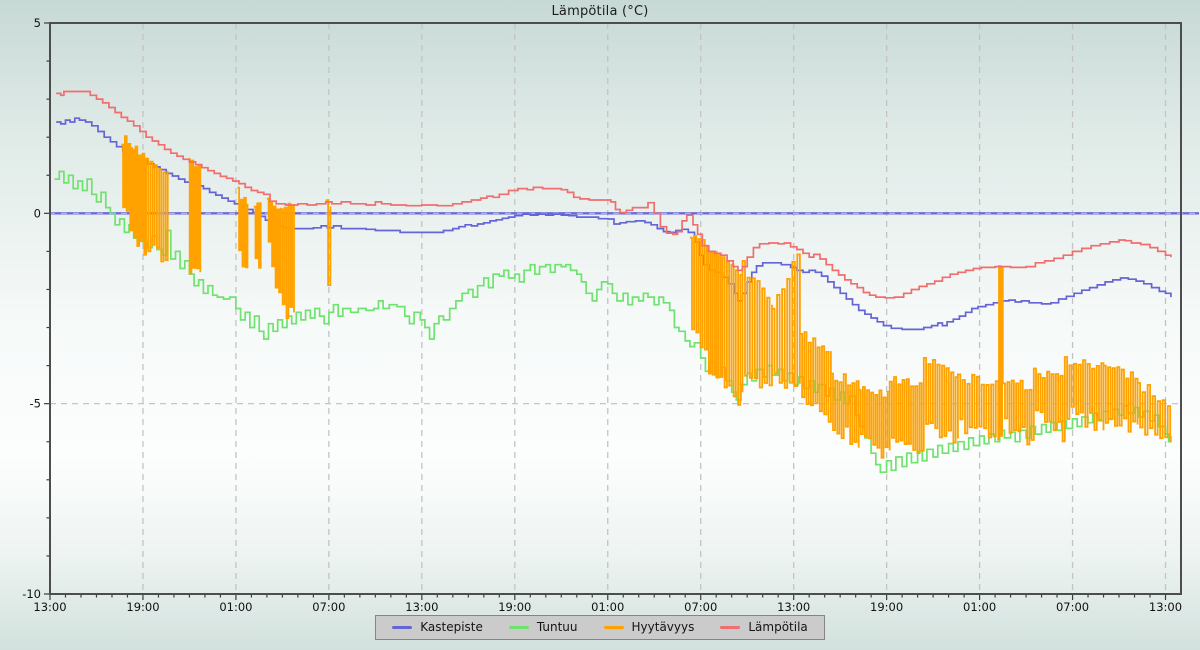 Image resolution: width=1200 pixels, height=650 pixels. What do you see at coordinates (37, 23) in the screenshot?
I see `y-axis-label: 5` at bounding box center [37, 23].